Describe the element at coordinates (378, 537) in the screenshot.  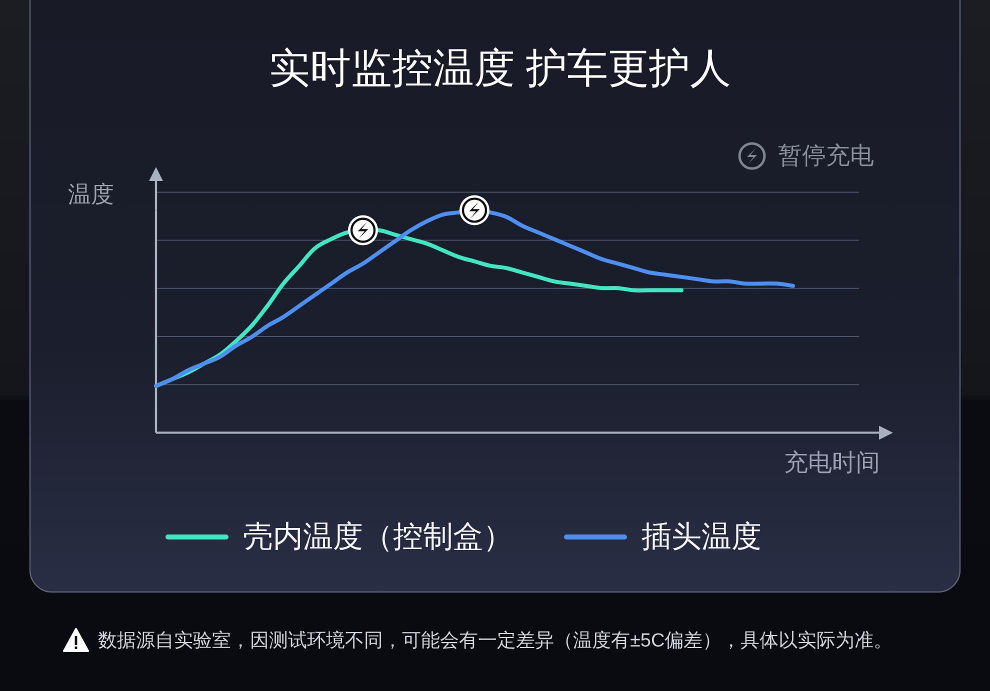
I see `legend-label: 壳内温度（控制盒）` at that location.